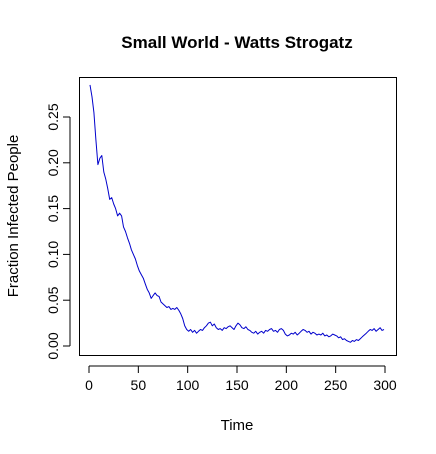  Describe the element at coordinates (237, 425) in the screenshot. I see `x-axis-label: Time` at that location.